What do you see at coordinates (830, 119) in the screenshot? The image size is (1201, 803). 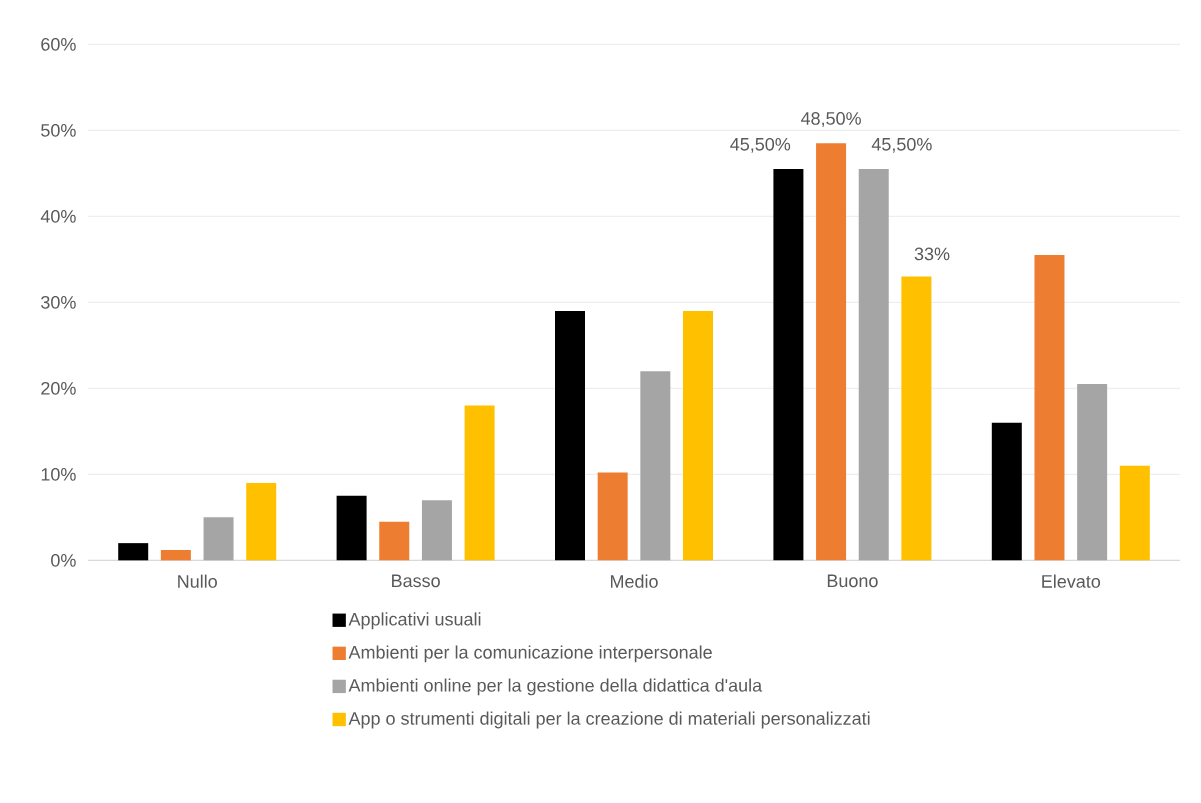 I see `data-label: 48,50%` at bounding box center [830, 119].